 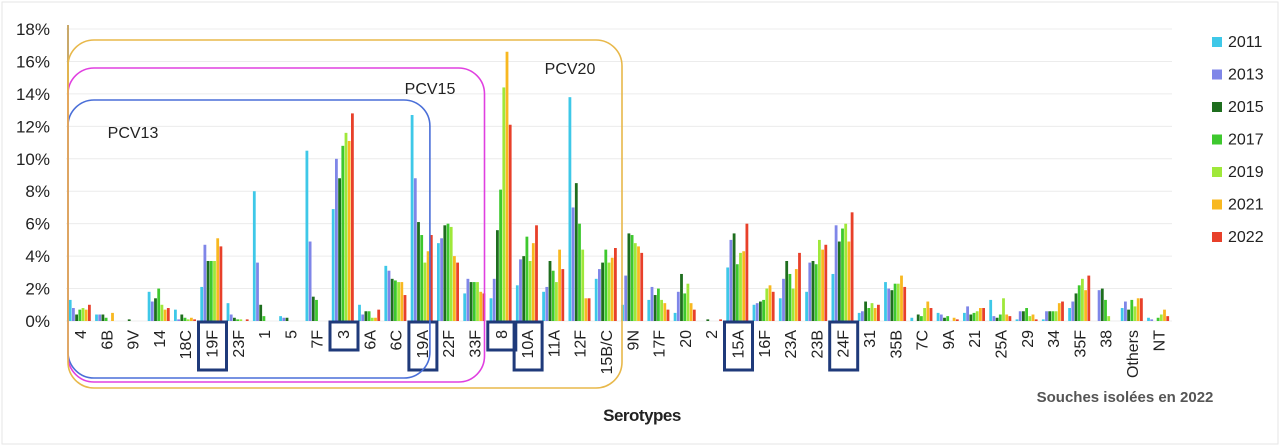 What do you see at coordinates (1246, 75) in the screenshot?
I see `legend-label: 2013` at bounding box center [1246, 75].